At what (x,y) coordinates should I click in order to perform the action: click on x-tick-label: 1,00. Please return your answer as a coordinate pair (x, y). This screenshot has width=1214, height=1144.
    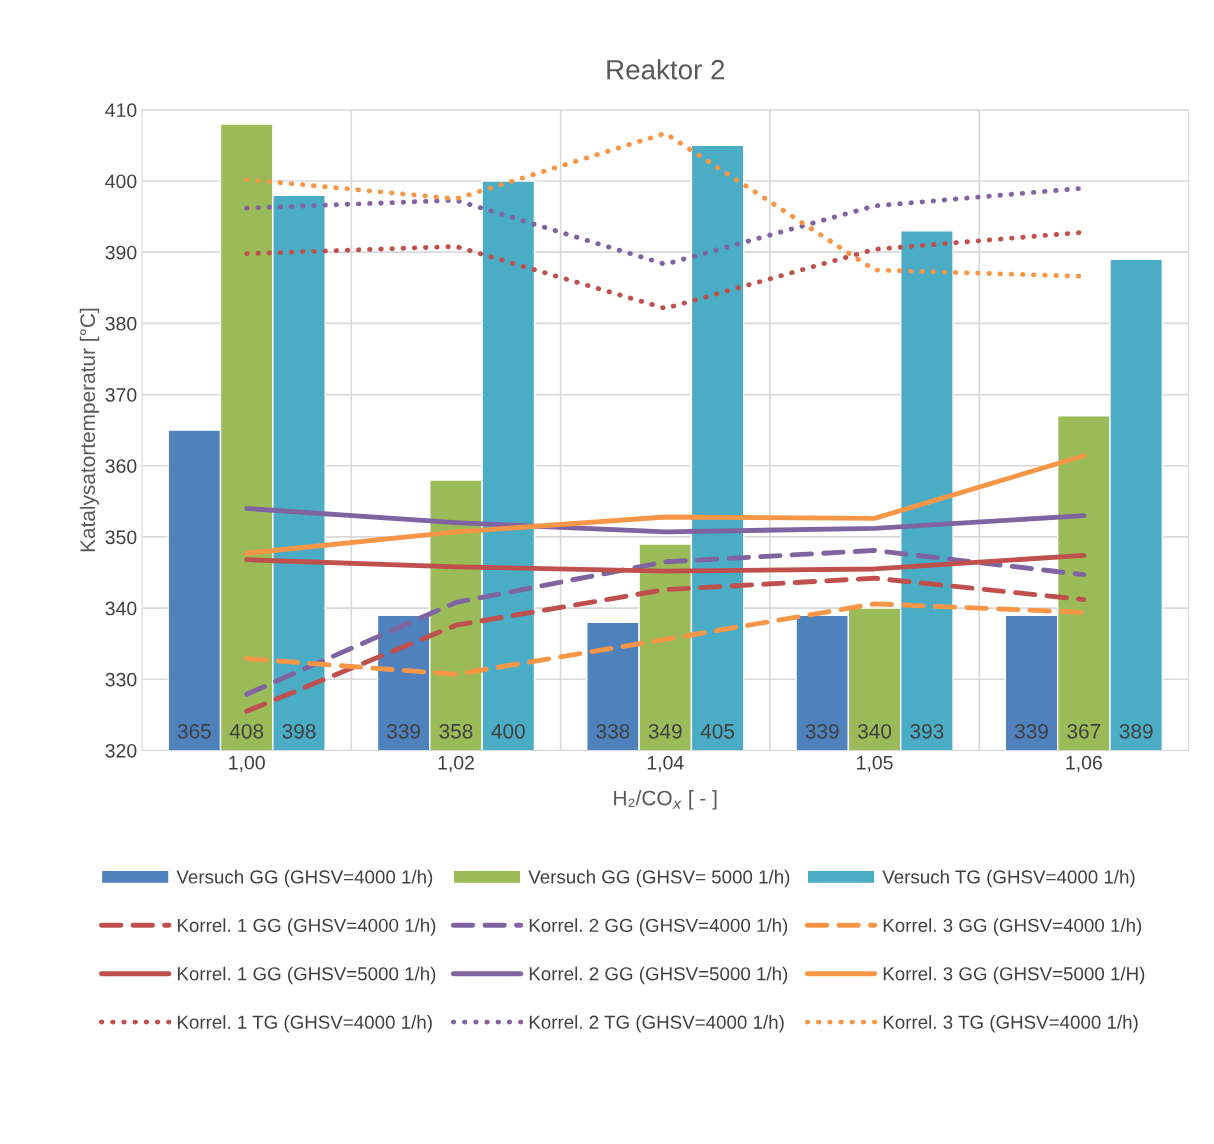
    Looking at the image, I should click on (247, 763).